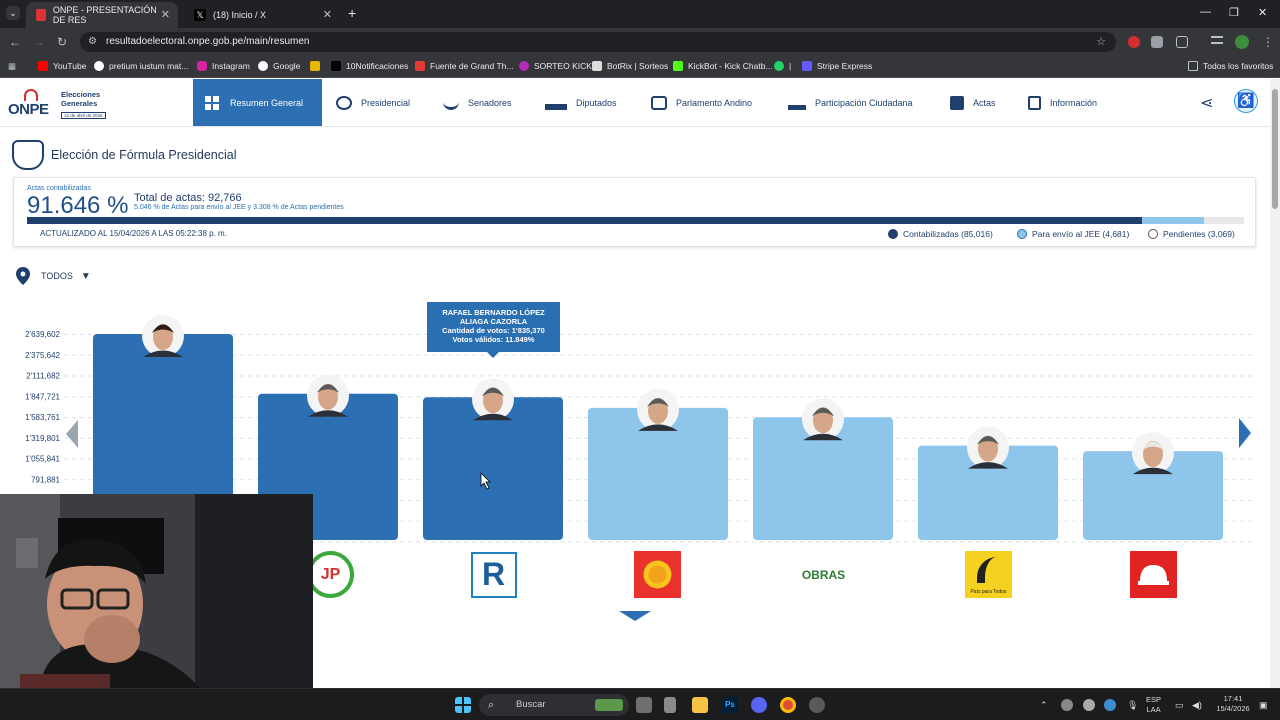  Describe the element at coordinates (1062, 102) in the screenshot. I see `nav-informacion: Información` at that location.